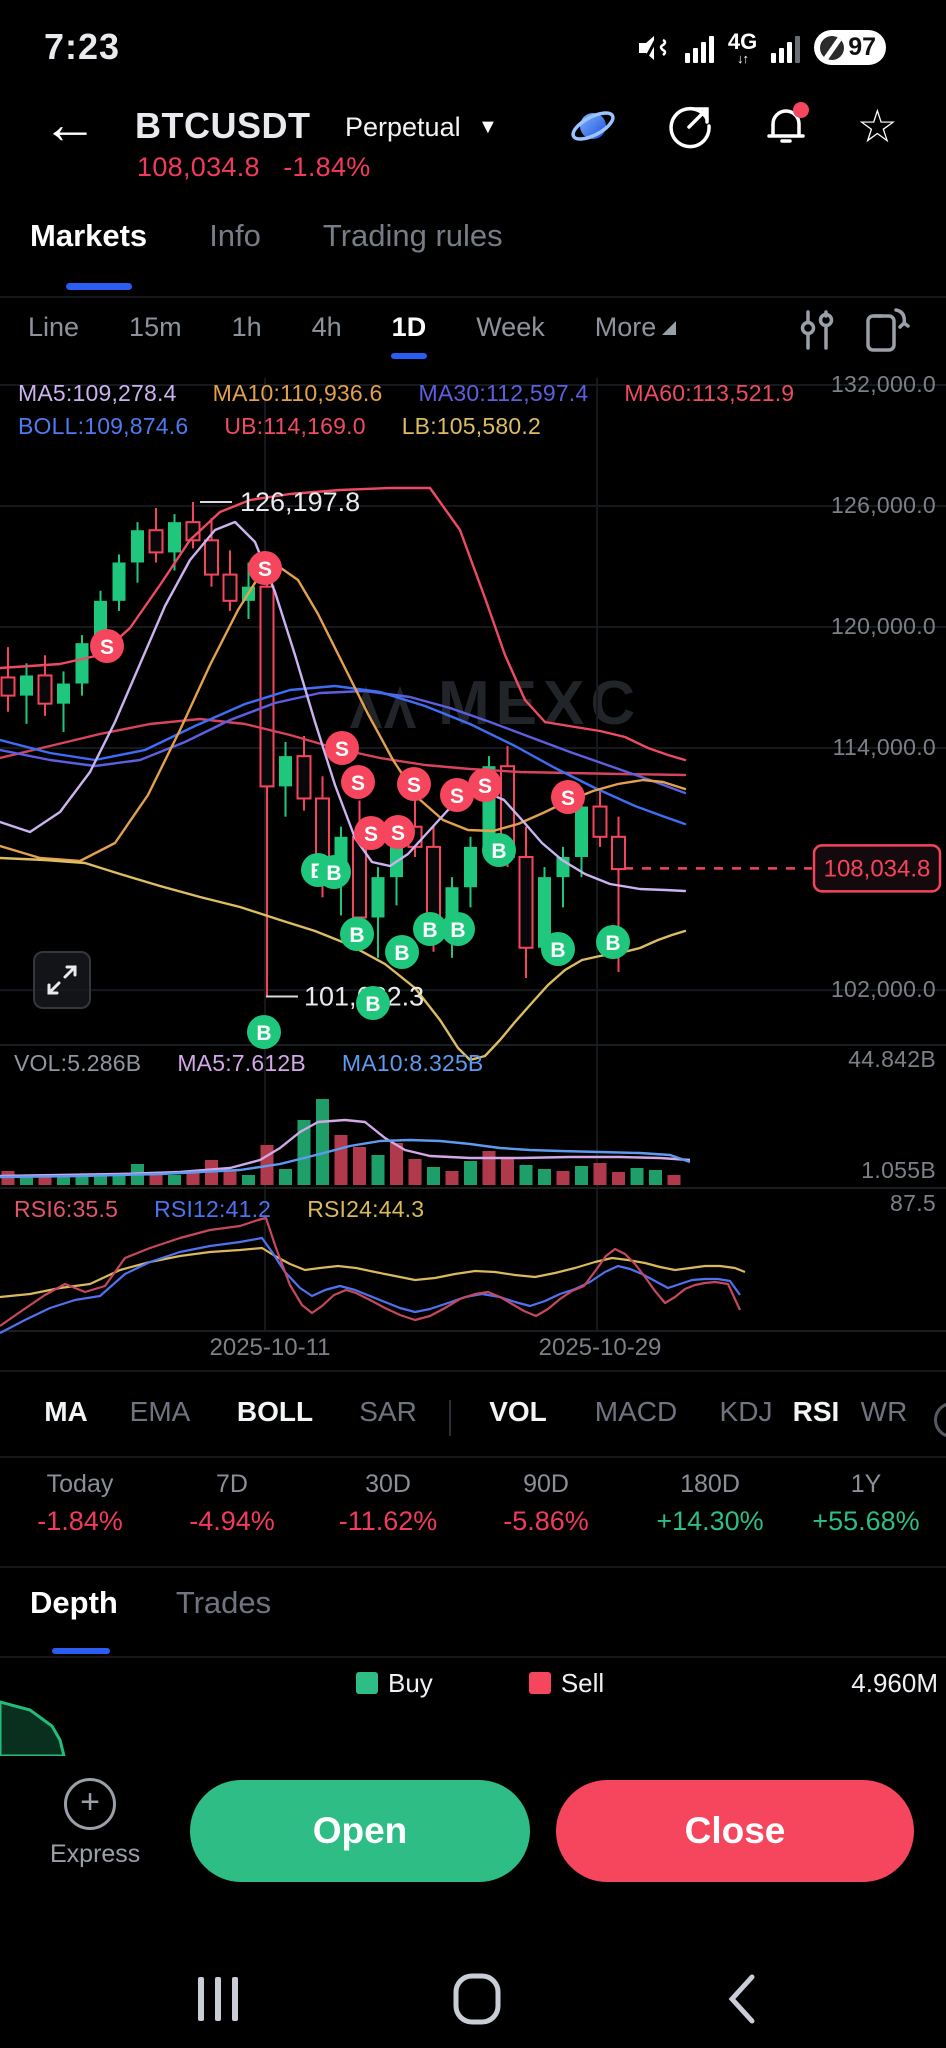 This screenshot has height=2048, width=946. Describe the element at coordinates (690, 126) in the screenshot. I see `share-icon` at that location.